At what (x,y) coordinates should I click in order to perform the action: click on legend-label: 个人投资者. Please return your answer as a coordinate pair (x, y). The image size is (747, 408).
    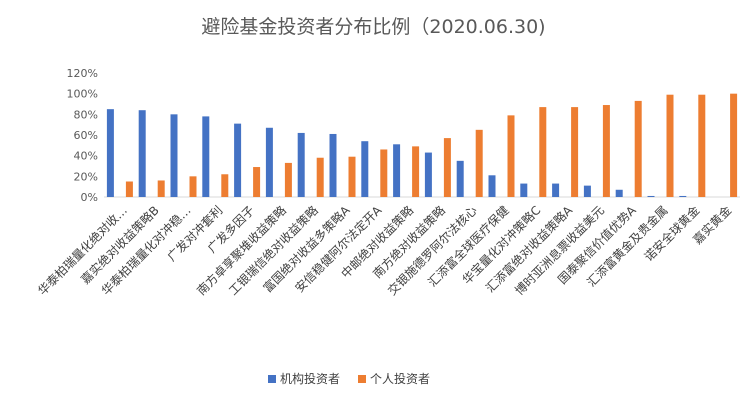
    Looking at the image, I should click on (400, 378).